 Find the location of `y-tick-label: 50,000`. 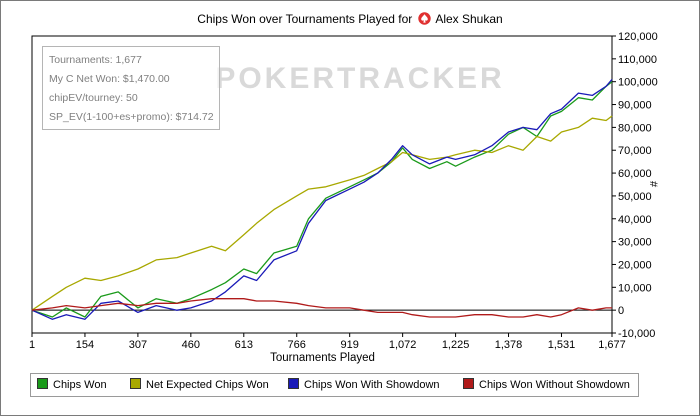

y-tick-label: 50,000 is located at coordinates (635, 197).